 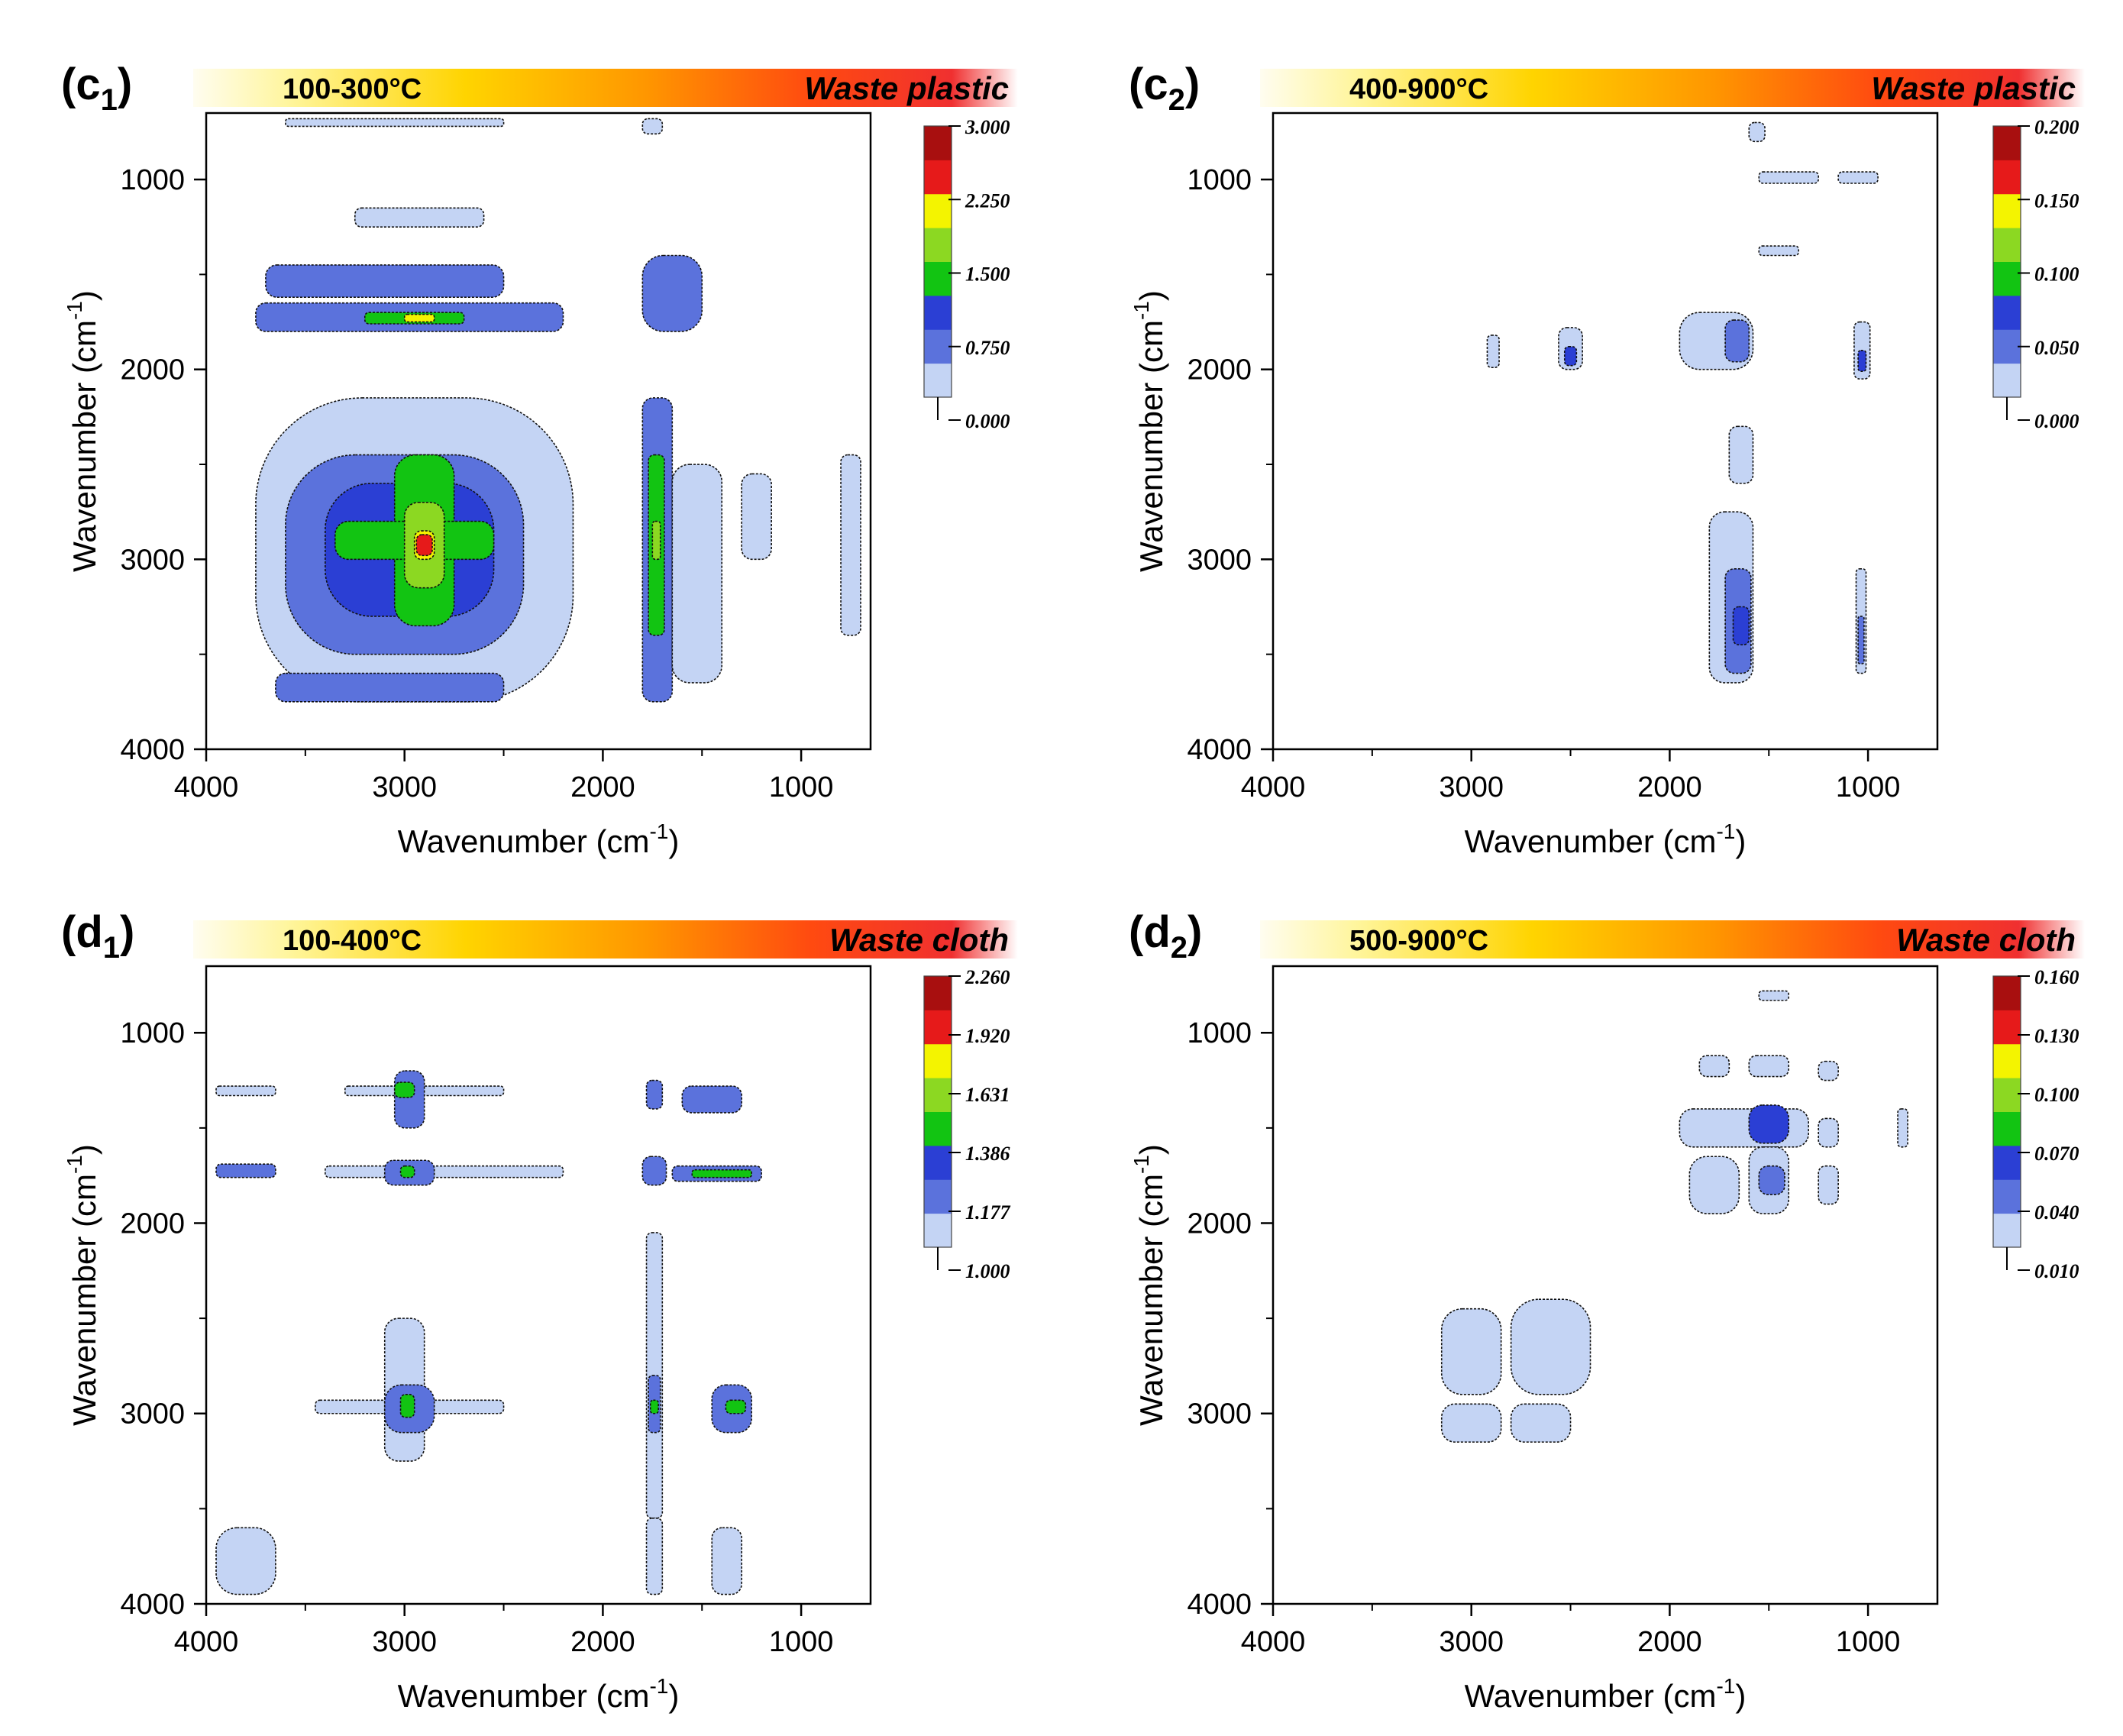 What do you see at coordinates (987, 275) in the screenshot?
I see `colorbar-tick-label: 1.500` at bounding box center [987, 275].